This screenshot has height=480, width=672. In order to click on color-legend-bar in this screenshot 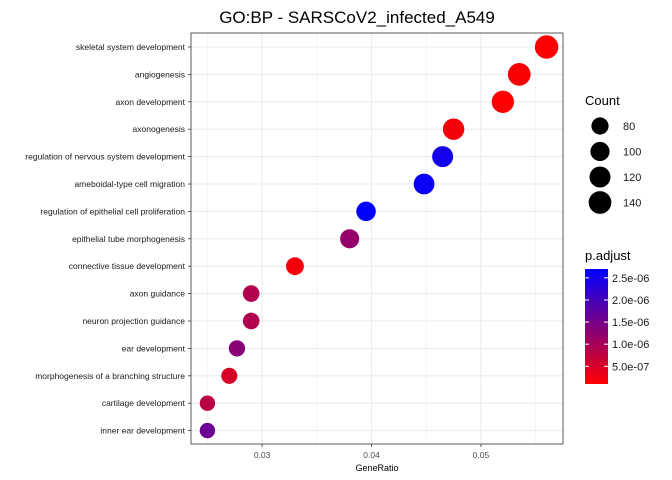, I will do `click(596, 326)`.